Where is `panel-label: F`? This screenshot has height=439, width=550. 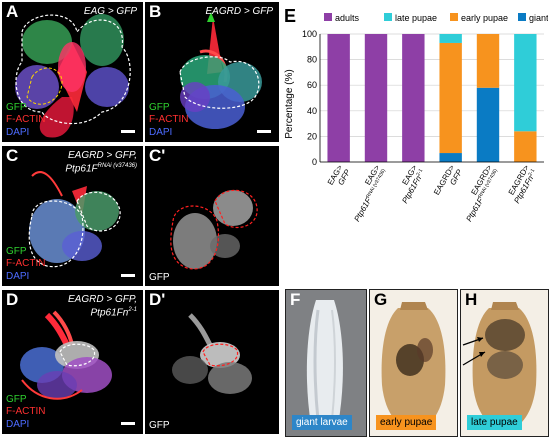 panel-label: F is located at coordinates (295, 299).